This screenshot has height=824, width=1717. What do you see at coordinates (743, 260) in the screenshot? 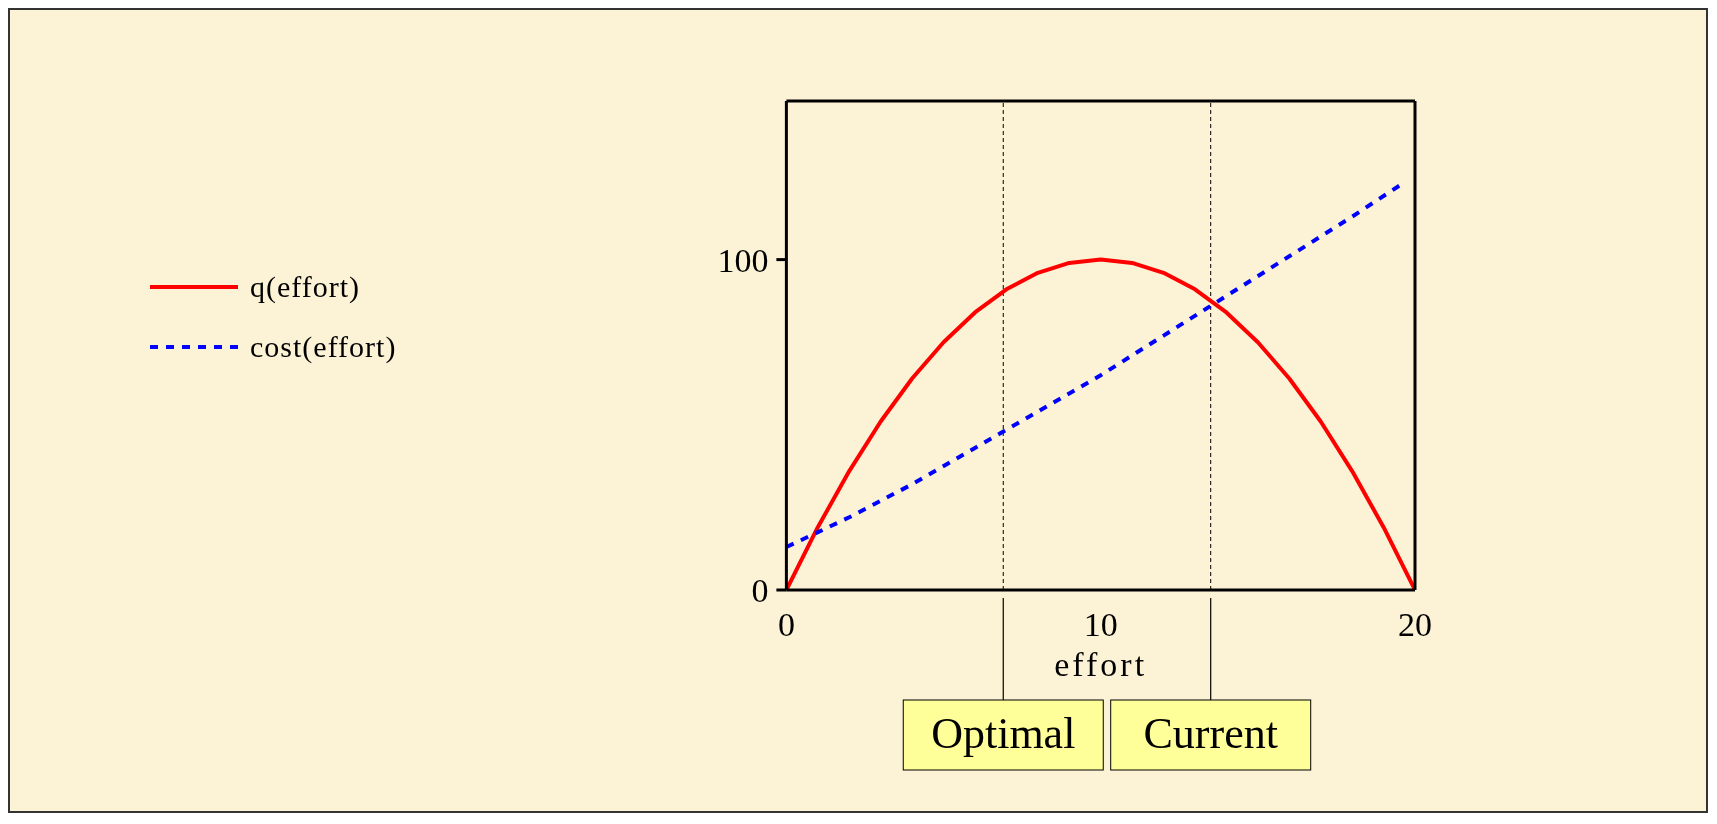
I see `y-tick-label: 100` at bounding box center [743, 260].